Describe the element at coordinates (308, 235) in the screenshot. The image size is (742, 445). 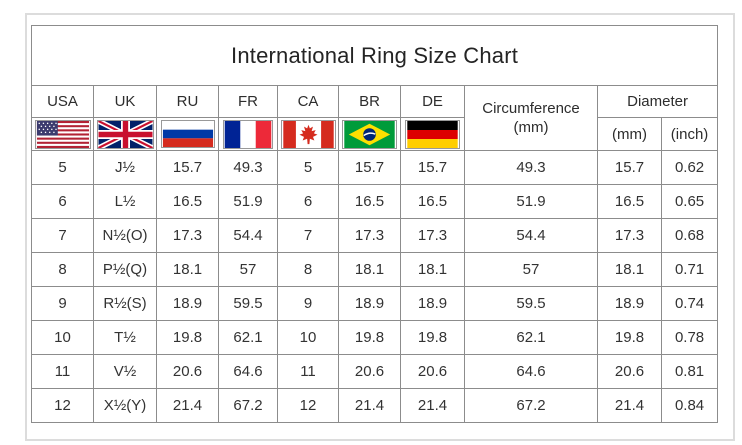
I see `cell-ca: 7` at that location.